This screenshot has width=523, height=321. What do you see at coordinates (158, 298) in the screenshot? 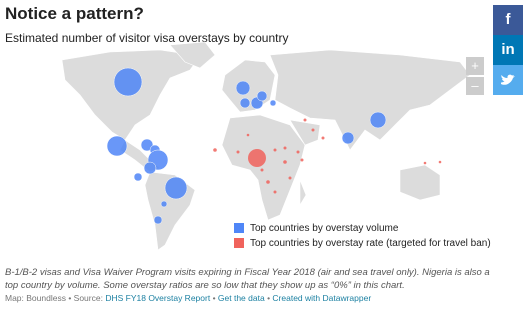
I see `source-link: DHS FY18 Overstay Report` at bounding box center [158, 298].